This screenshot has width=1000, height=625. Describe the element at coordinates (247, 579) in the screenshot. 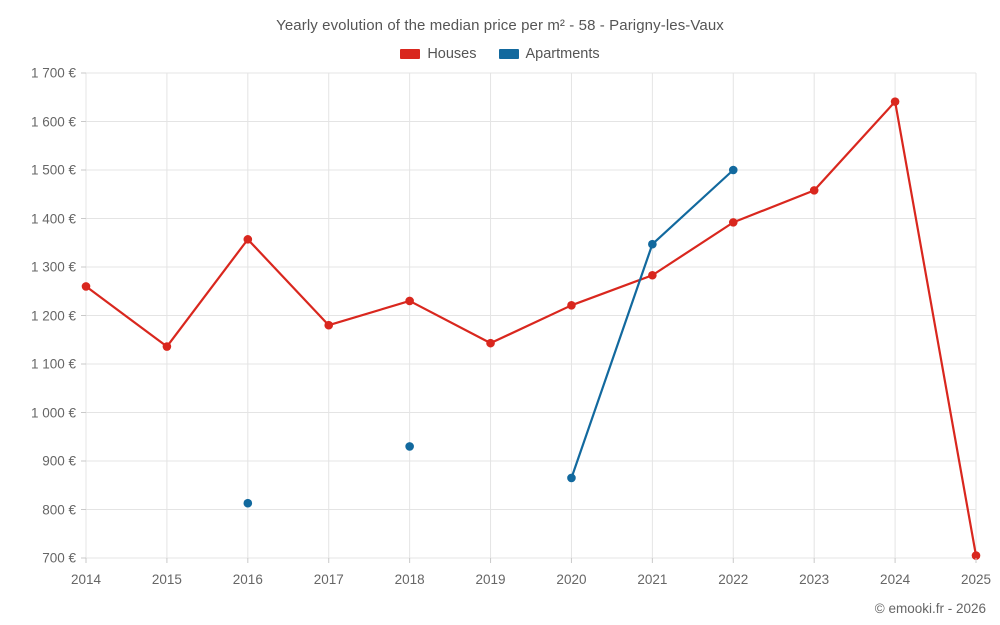

I see `x-tick-label: 2016` at that location.